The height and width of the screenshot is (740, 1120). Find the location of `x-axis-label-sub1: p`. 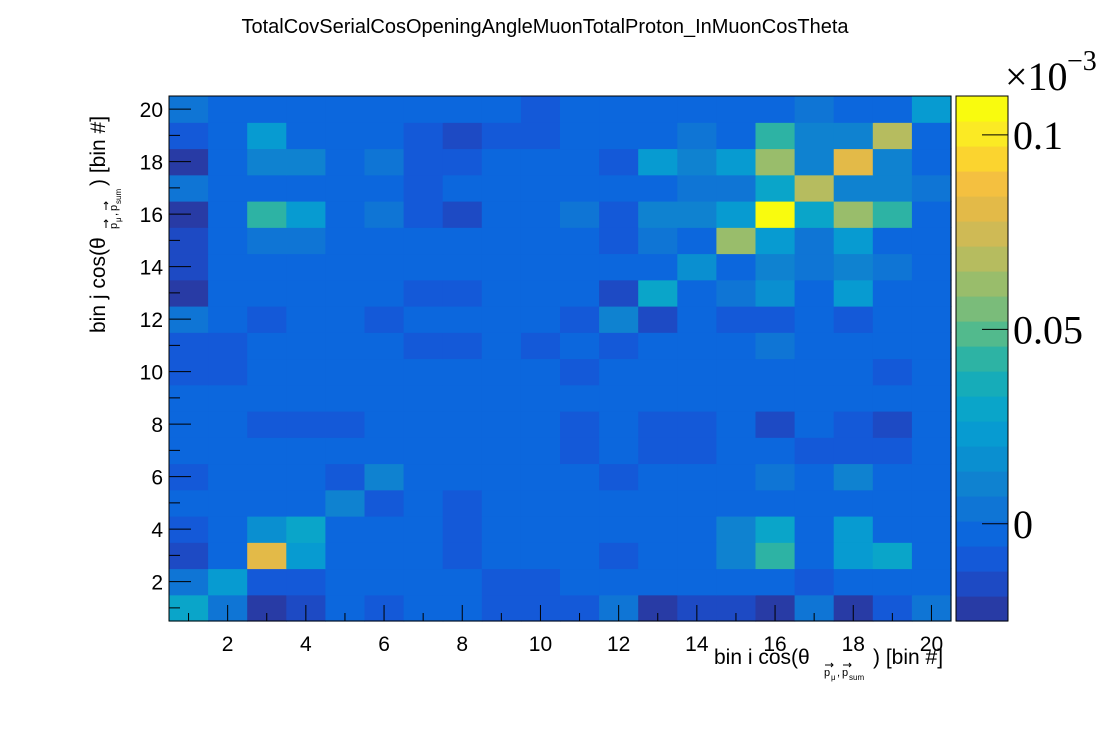

x-axis-label-sub1: p is located at coordinates (827, 673).